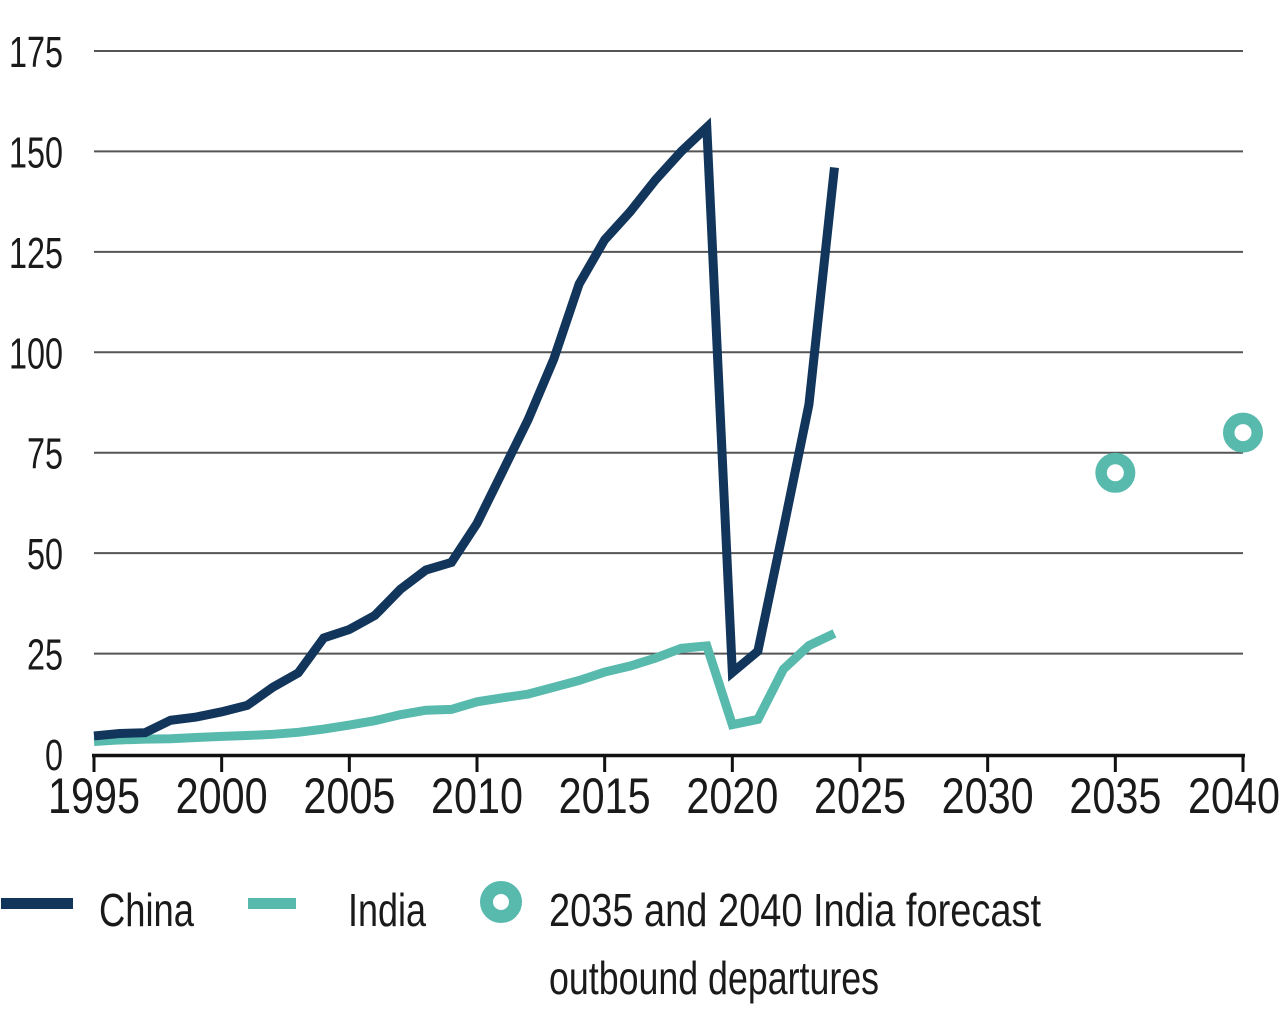 The width and height of the screenshot is (1280, 1014). Describe the element at coordinates (477, 796) in the screenshot. I see `x-tick-label-2010: 2010` at that location.